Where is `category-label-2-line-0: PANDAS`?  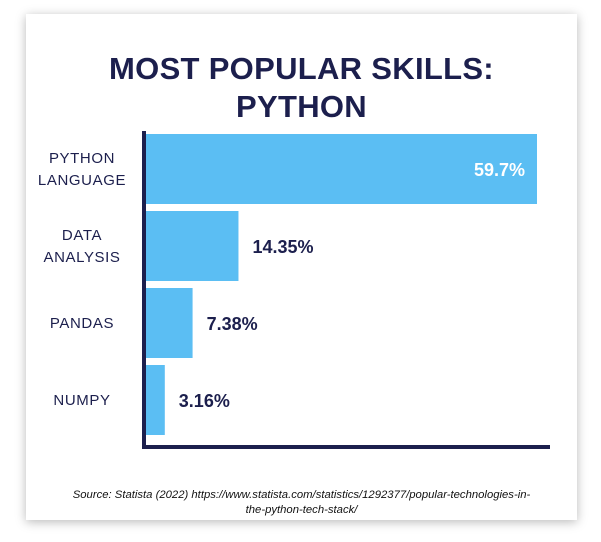
category-label-2-line-0: PANDAS is located at coordinates (82, 323).